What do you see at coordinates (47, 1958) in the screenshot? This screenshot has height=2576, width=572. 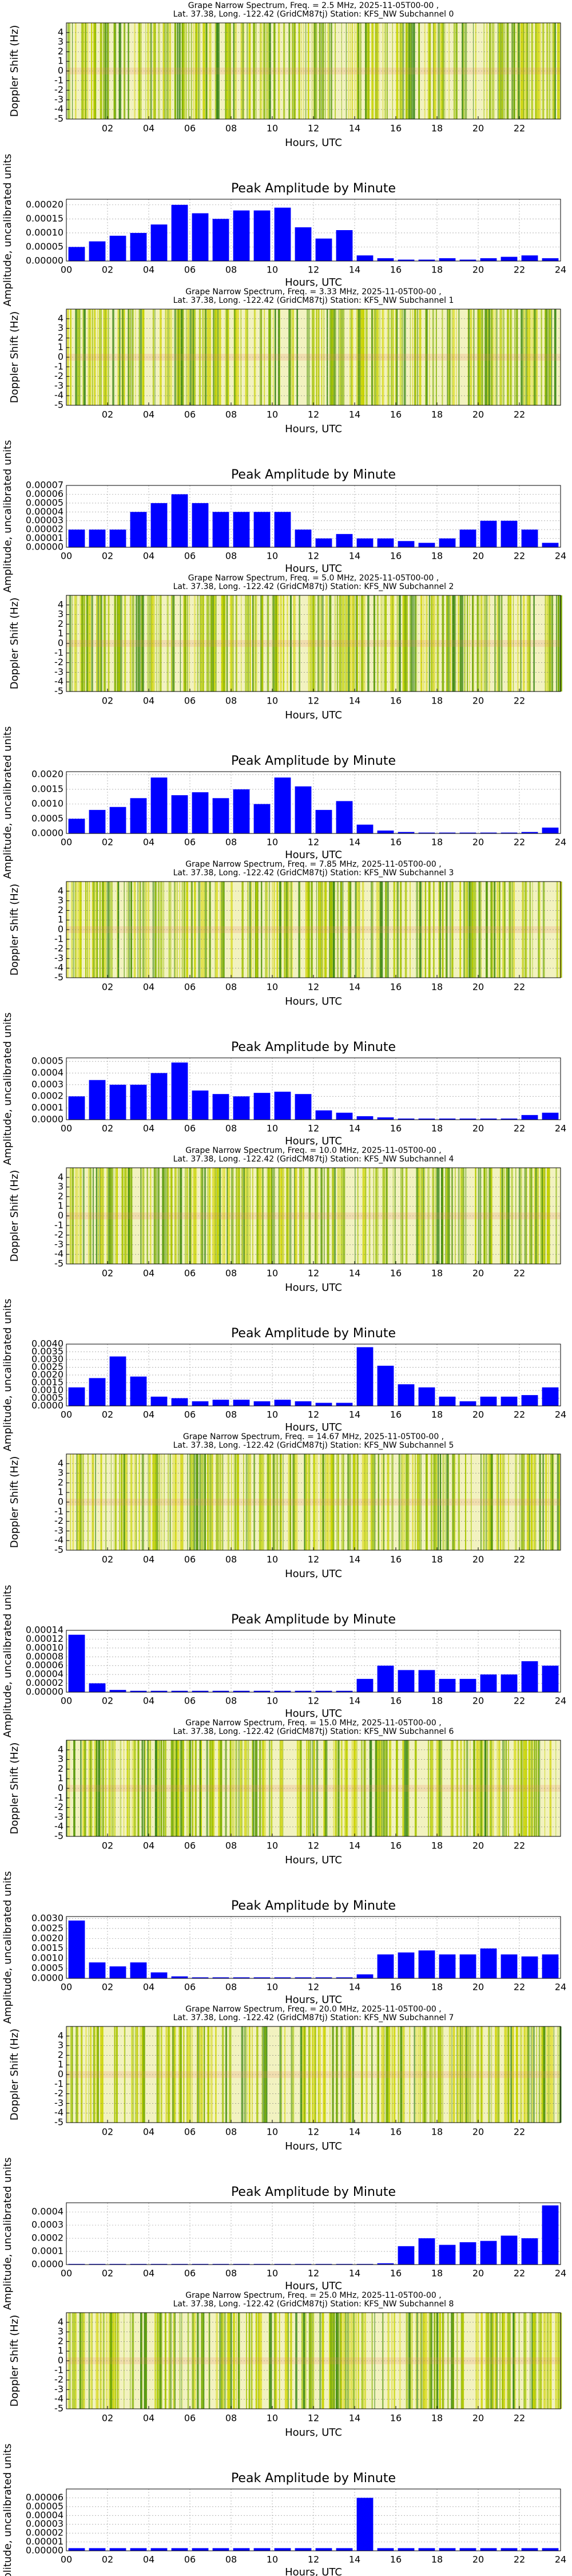 I see `y-tick-label: 0.0010` at bounding box center [47, 1958].